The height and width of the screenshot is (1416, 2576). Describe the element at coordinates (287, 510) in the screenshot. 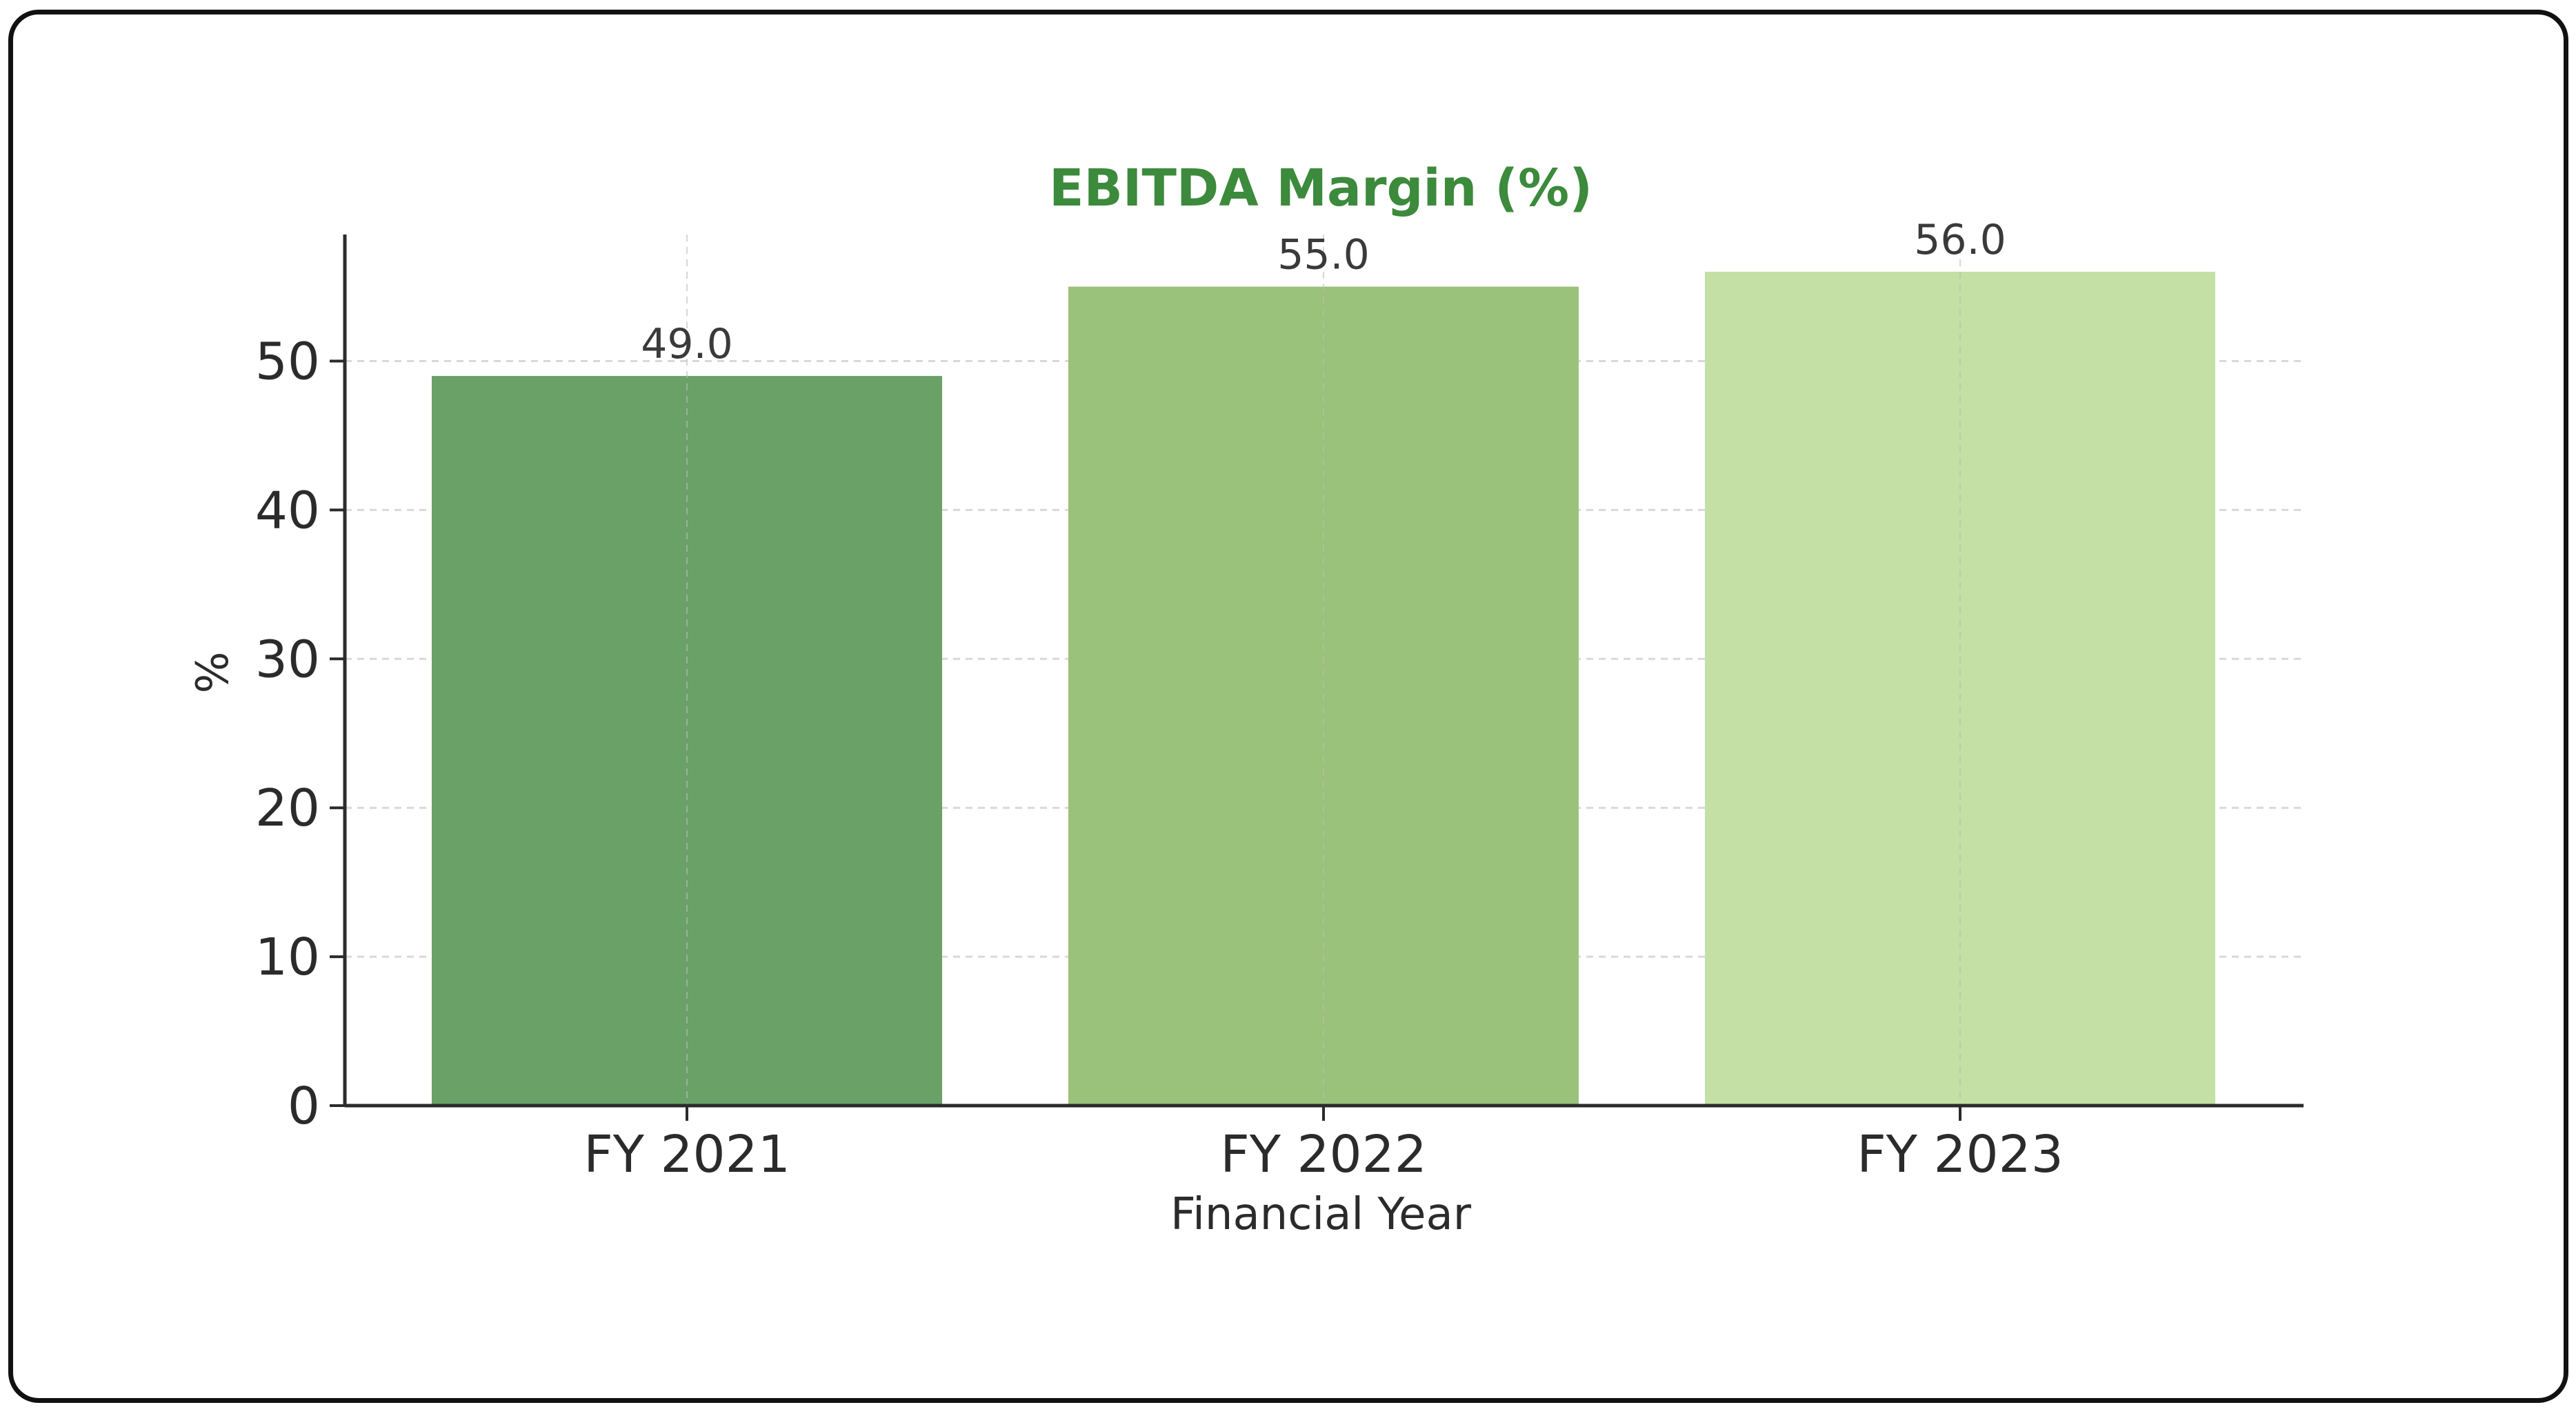

I see `y-tick-label: 40` at that location.